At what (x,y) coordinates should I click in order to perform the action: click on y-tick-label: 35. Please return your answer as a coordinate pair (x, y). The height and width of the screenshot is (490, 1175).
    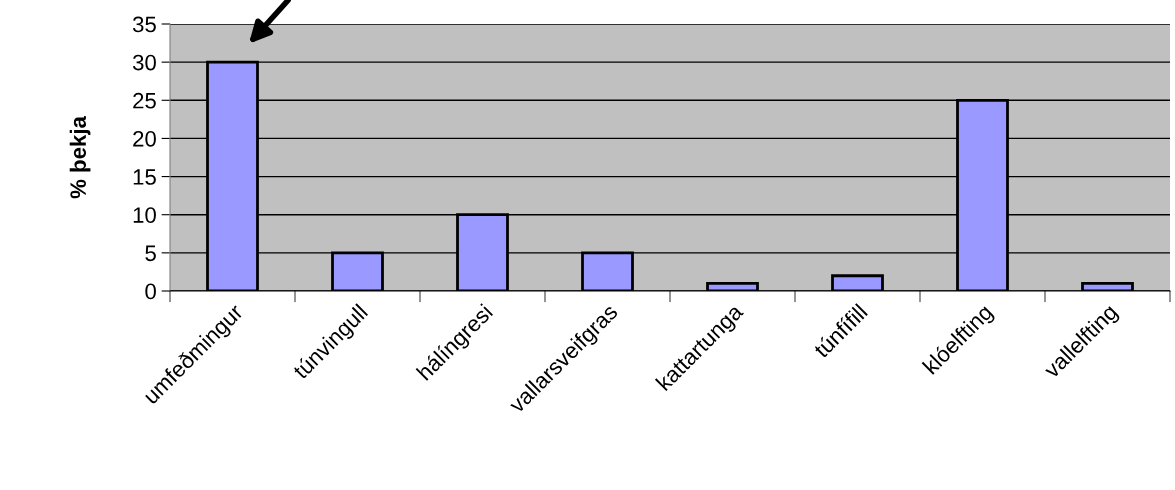
    Looking at the image, I should click on (144, 24).